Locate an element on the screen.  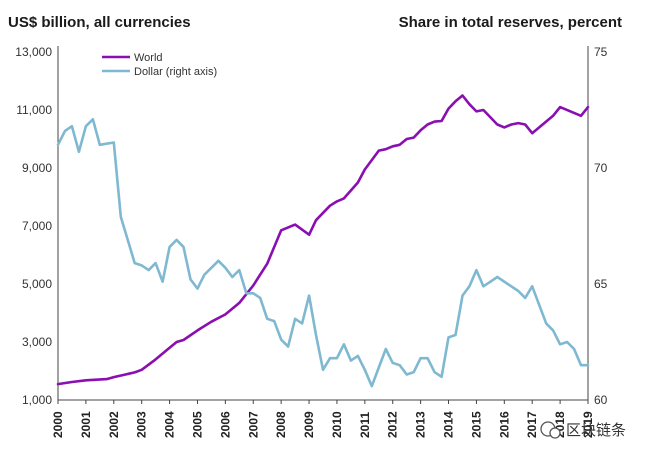
x-tick-label: 2006 is located at coordinates (225, 424).